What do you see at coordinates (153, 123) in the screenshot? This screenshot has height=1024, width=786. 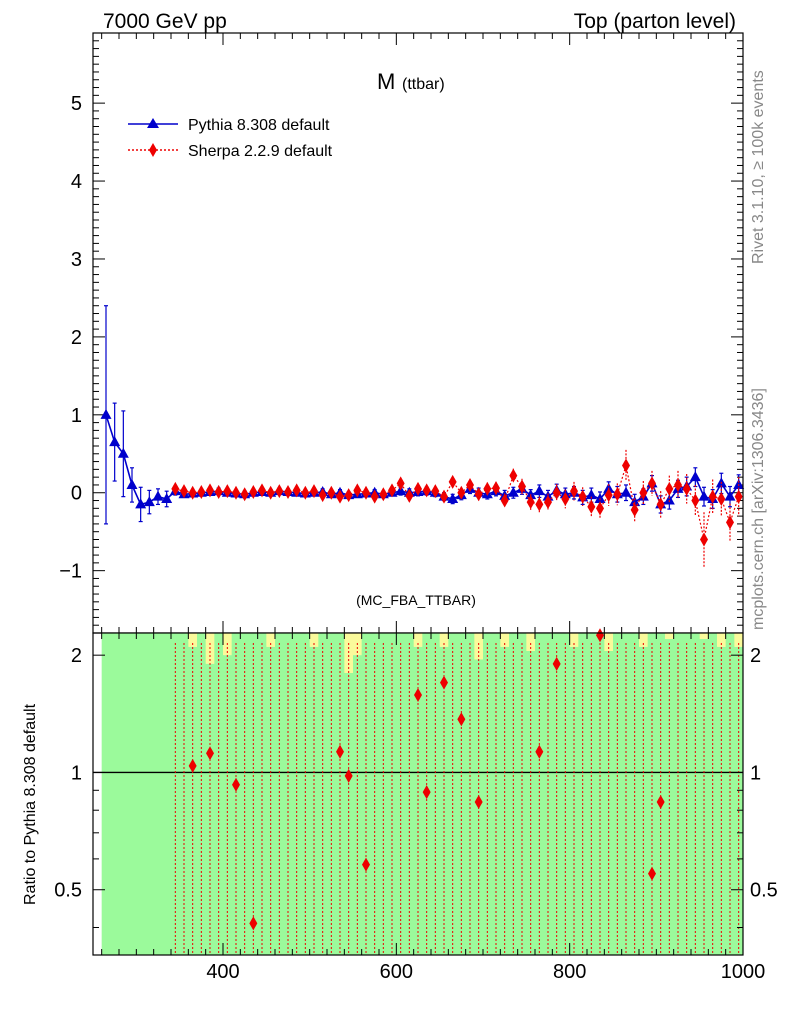 I see `legend-pythia-marker` at bounding box center [153, 123].